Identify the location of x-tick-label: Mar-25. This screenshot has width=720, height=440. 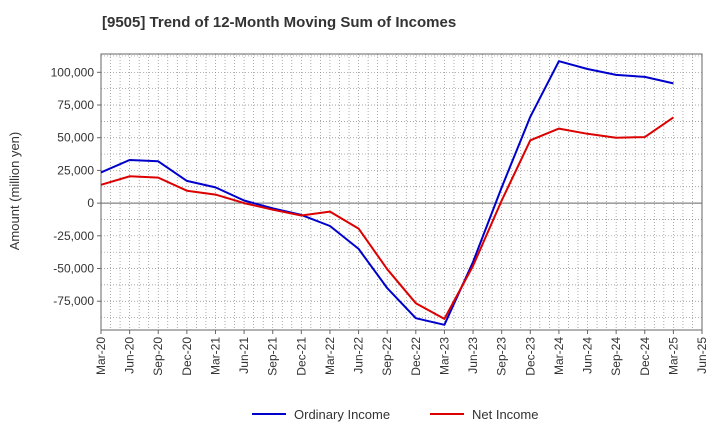
(673, 356).